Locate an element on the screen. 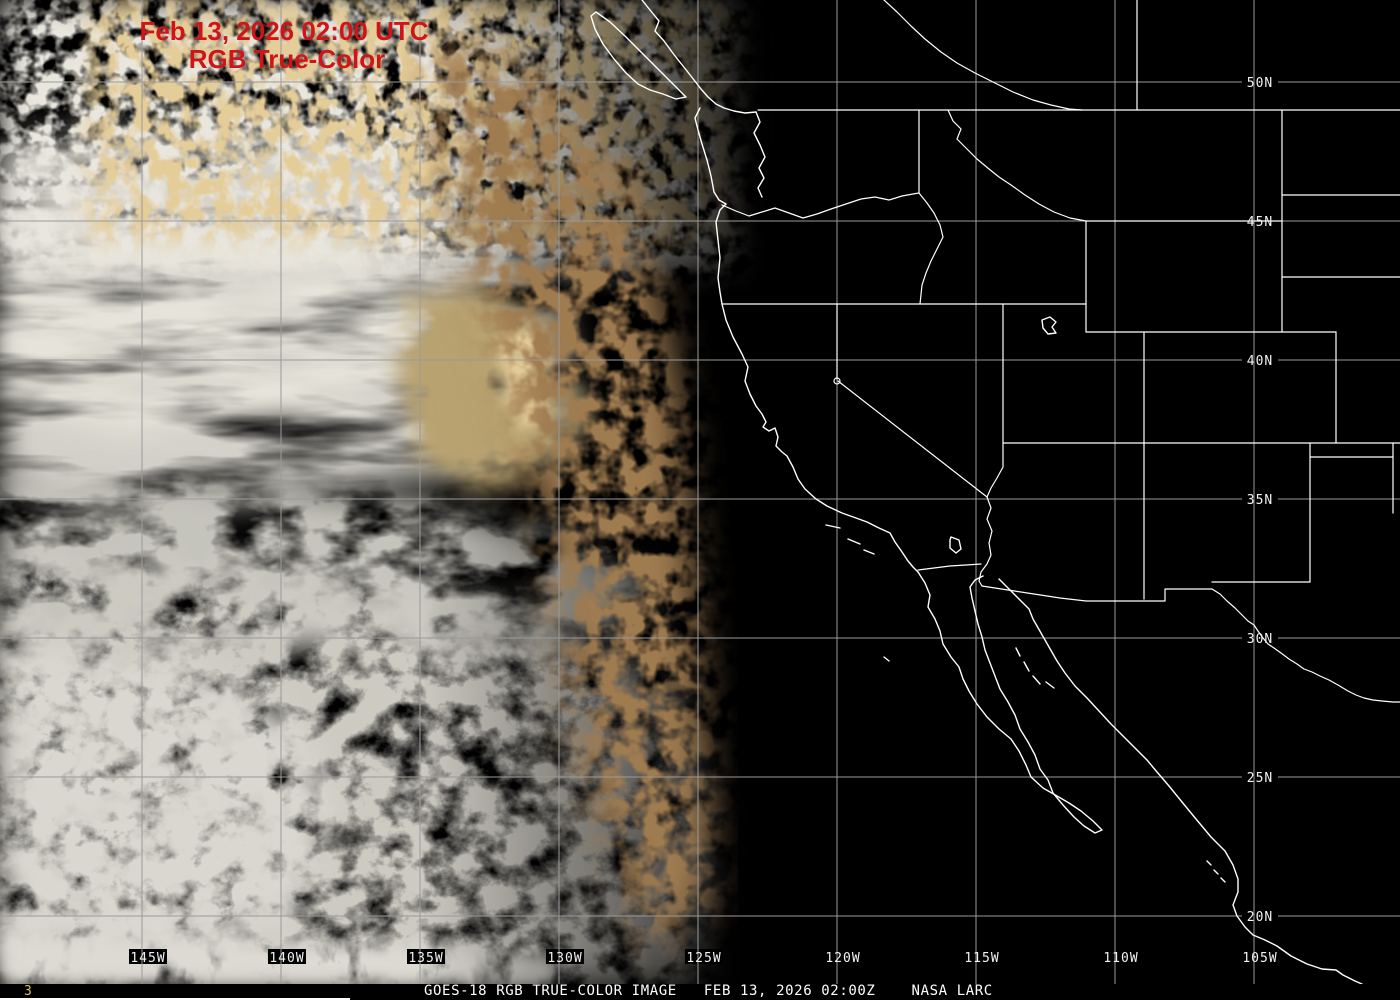  lon-label: 145W is located at coordinates (147, 958).